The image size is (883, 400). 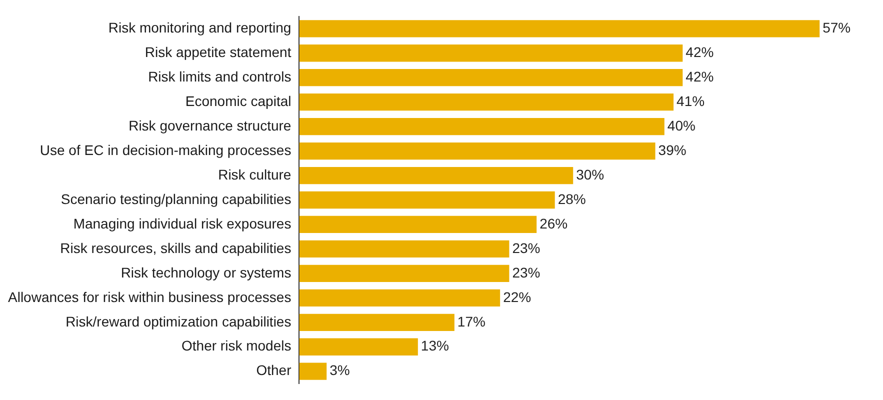 I want to click on data-label: 13%, so click(x=434, y=346).